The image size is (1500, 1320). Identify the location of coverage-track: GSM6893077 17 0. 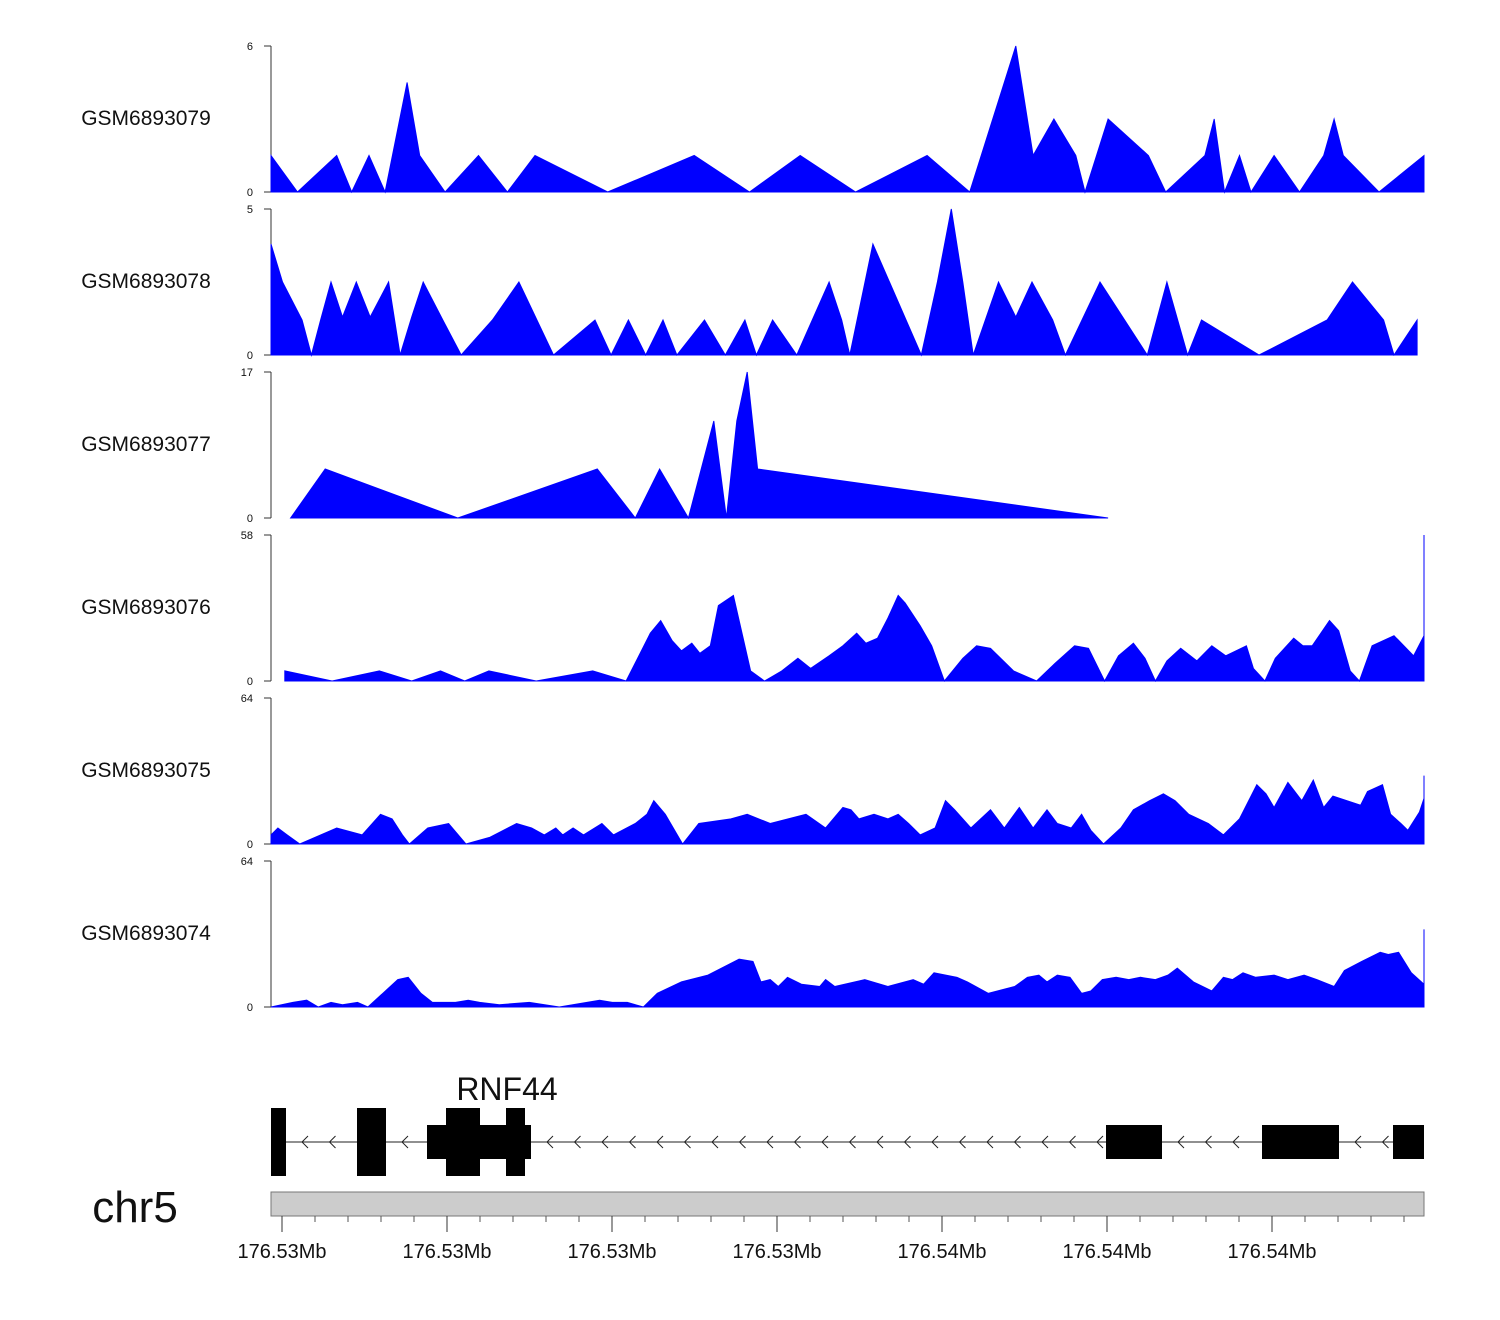
(595, 446).